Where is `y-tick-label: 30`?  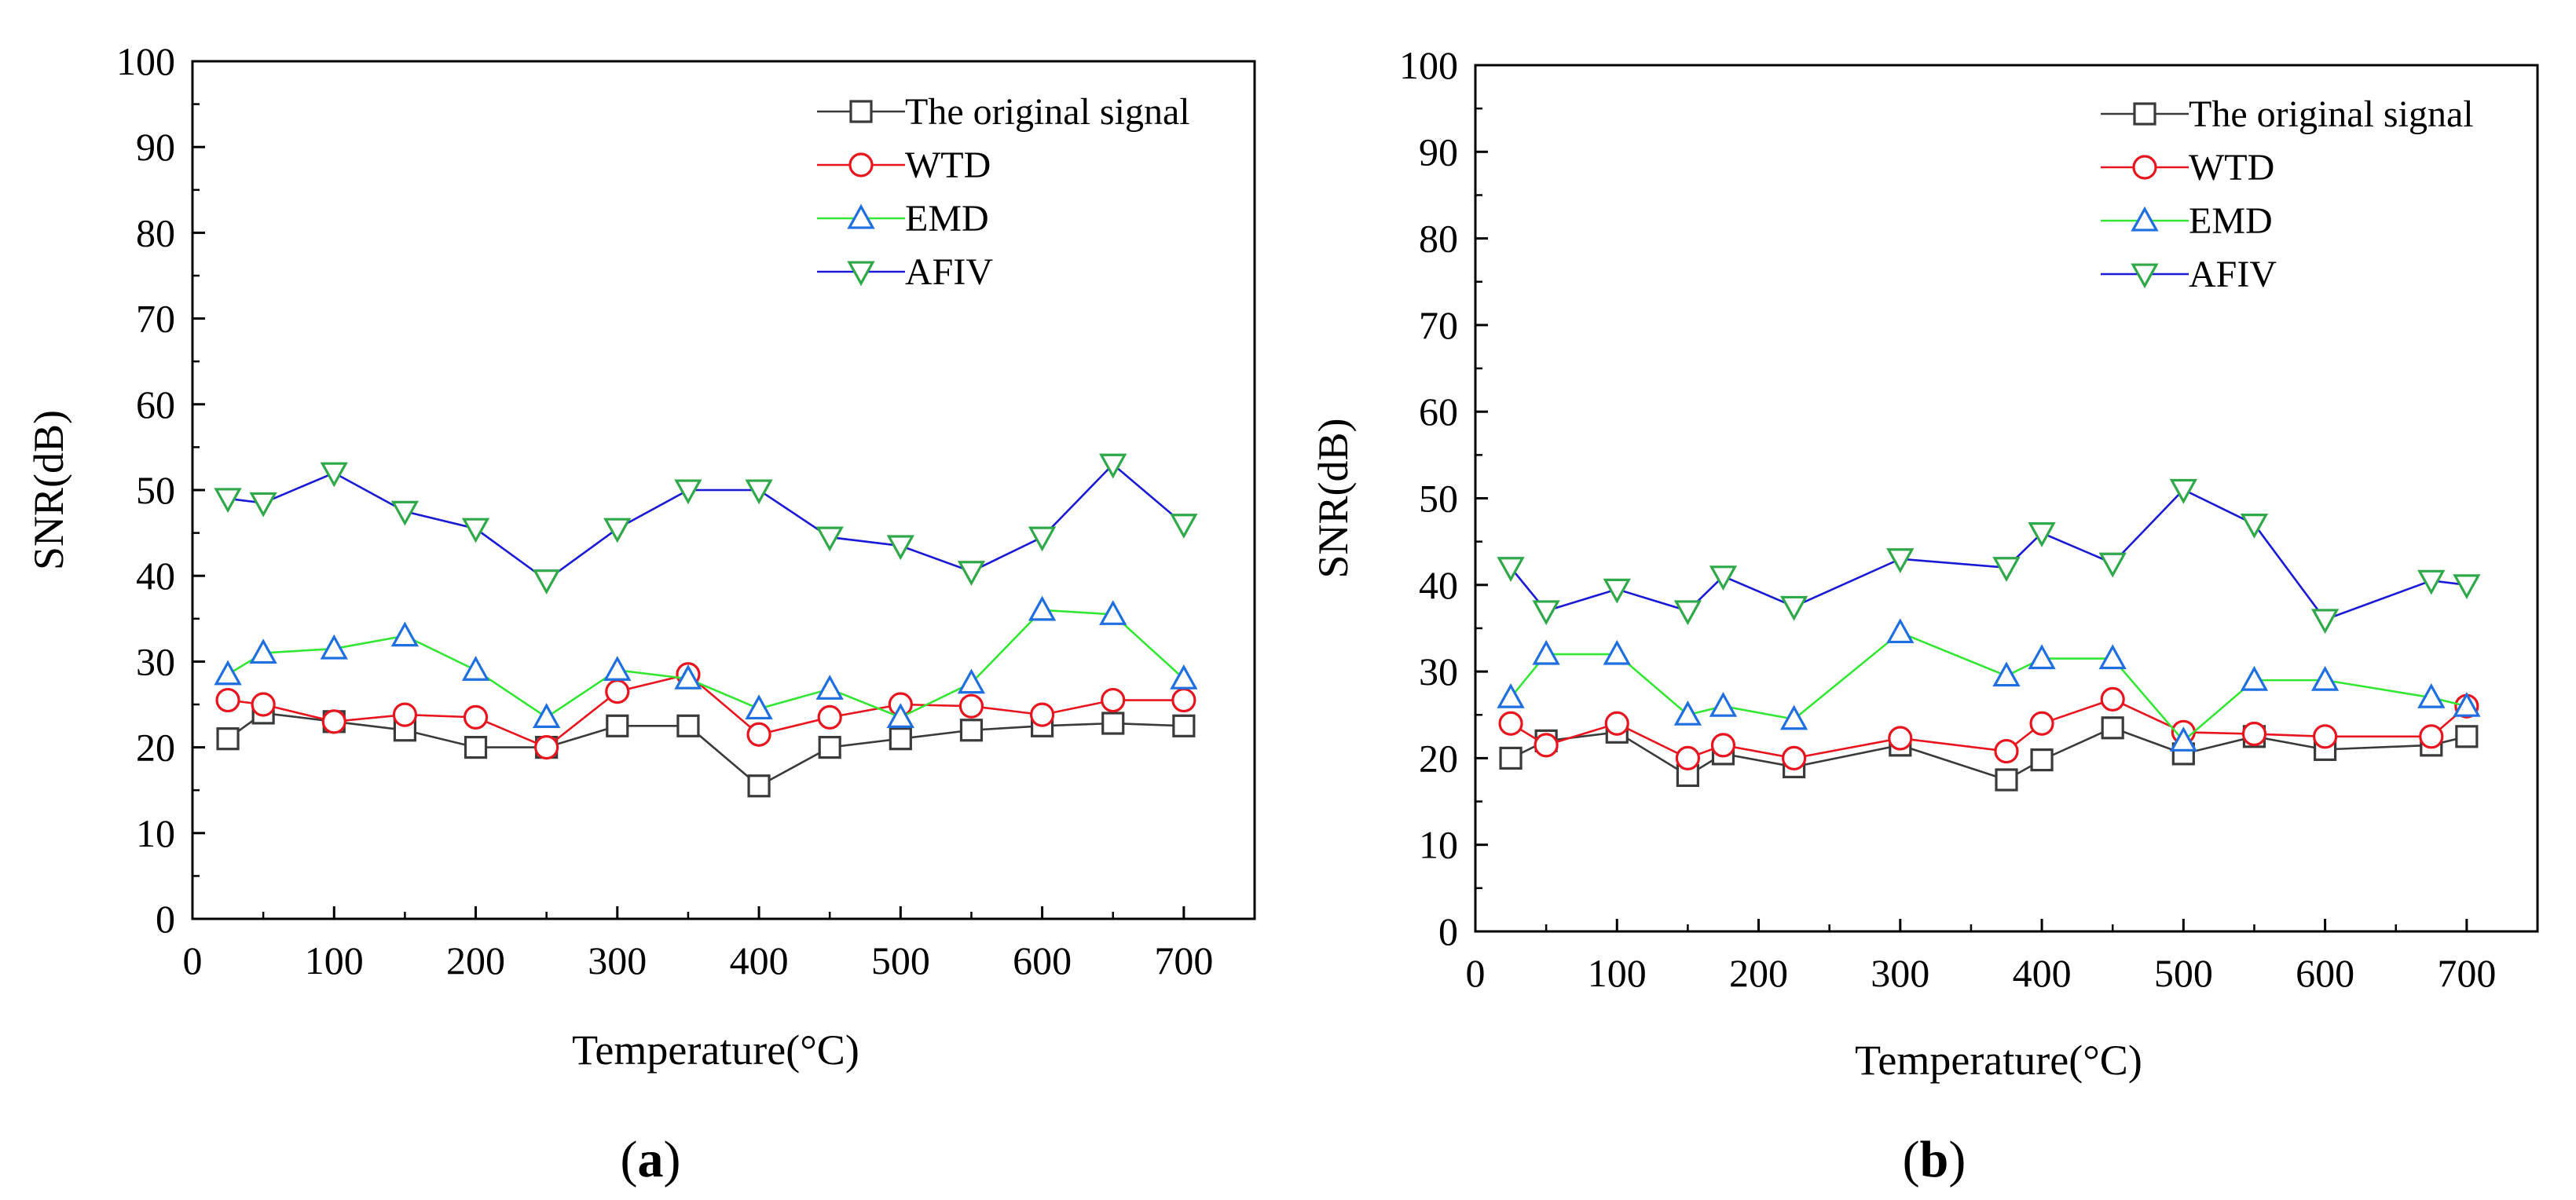
y-tick-label: 30 is located at coordinates (155, 661).